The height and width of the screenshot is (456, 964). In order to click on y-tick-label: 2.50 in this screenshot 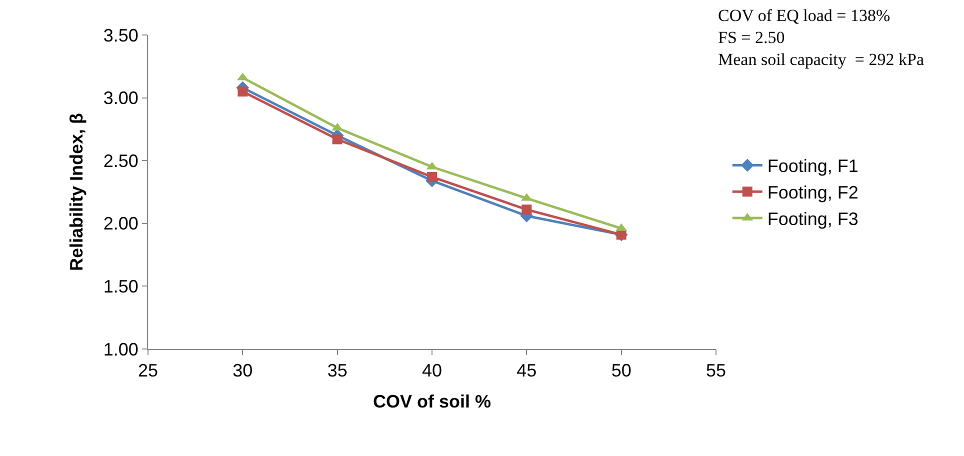, I will do `click(120, 160)`.